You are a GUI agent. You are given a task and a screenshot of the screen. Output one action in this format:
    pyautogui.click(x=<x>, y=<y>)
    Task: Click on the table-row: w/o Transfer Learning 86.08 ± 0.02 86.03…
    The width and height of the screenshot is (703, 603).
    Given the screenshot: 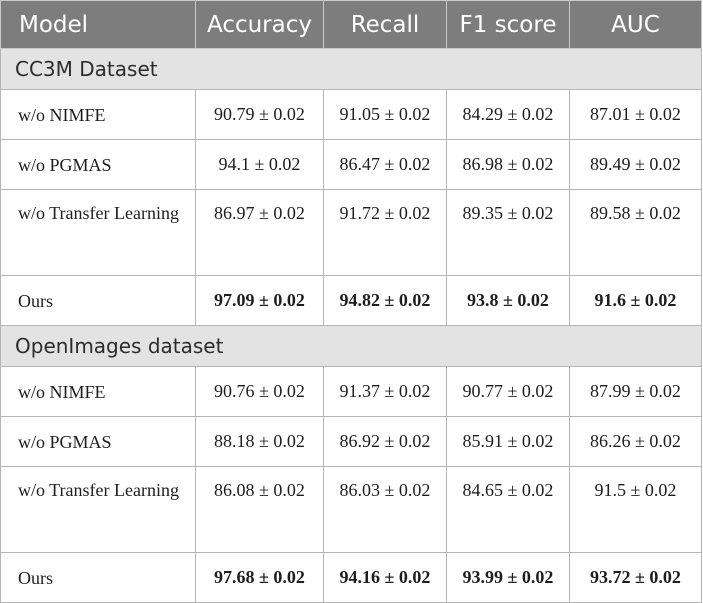 What is the action you would take?
    pyautogui.click(x=351, y=509)
    